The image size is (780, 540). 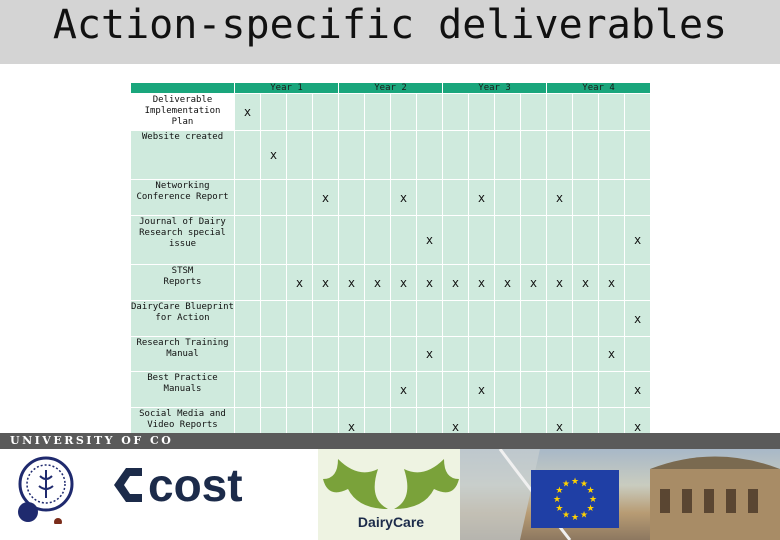 What do you see at coordinates (182, 318) in the screenshot?
I see `deliverable-label: DairyCare Blueprint for Action` at bounding box center [182, 318].